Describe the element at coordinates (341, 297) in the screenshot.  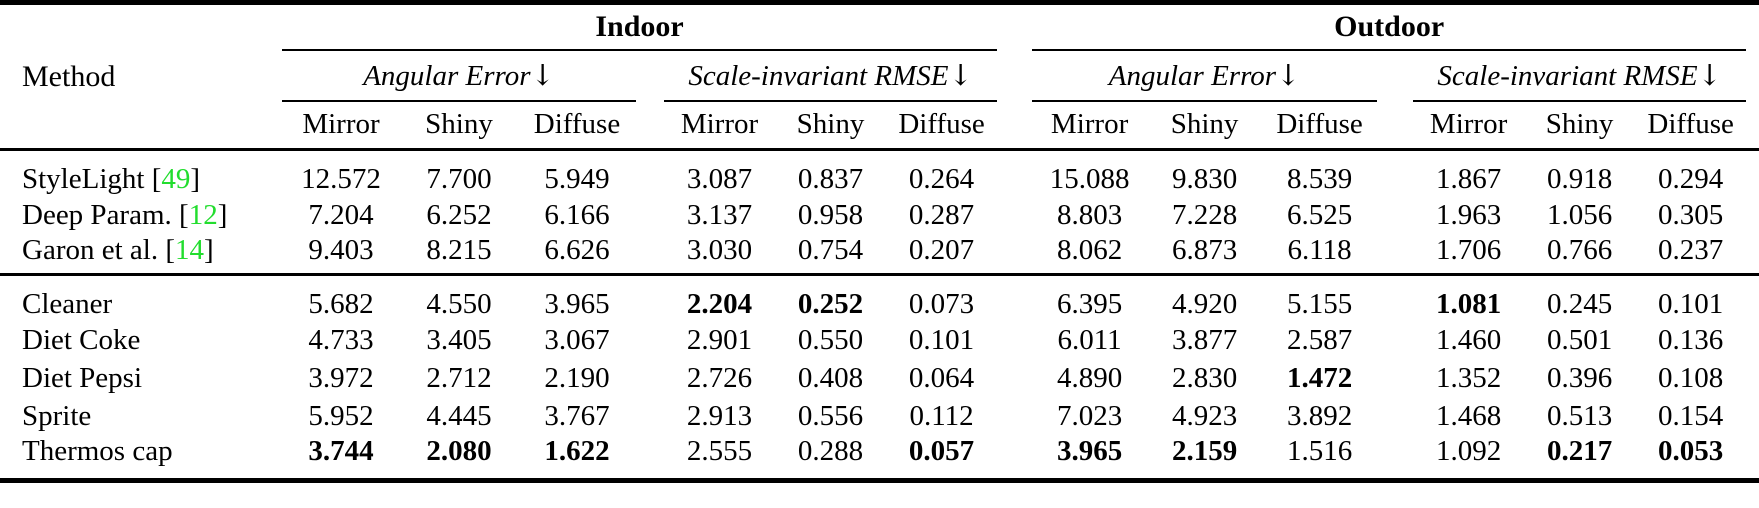
I see `value-cell: 5.682` at that location.